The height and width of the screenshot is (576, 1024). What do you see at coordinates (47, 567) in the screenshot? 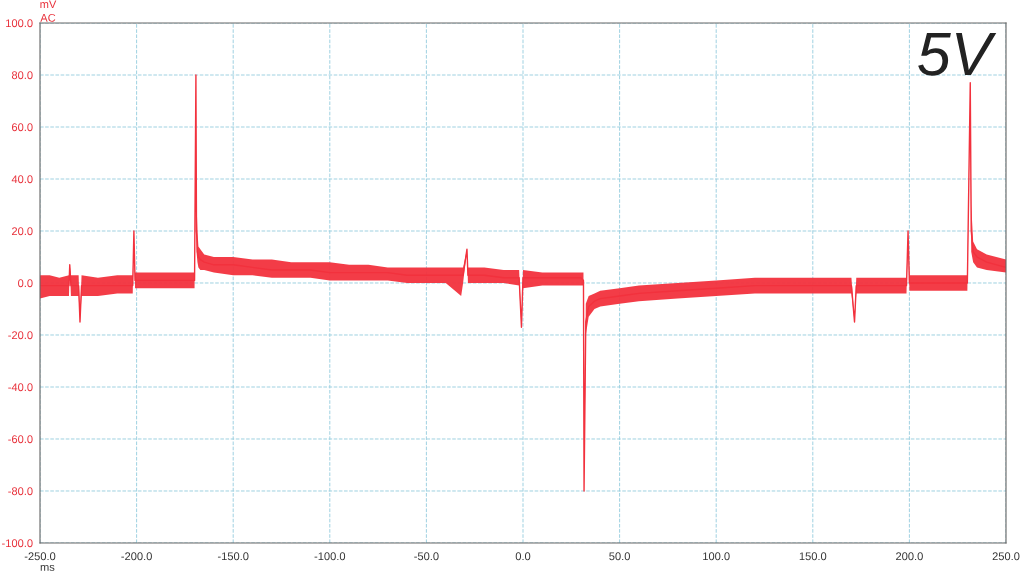
I see `x-axis-title: ms` at bounding box center [47, 567].